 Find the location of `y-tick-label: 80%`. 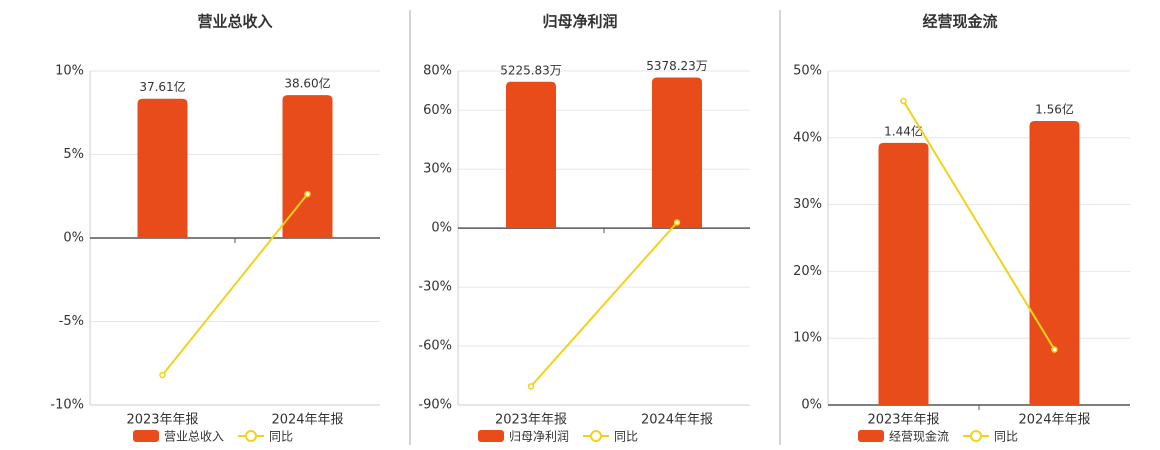

y-tick-label: 80% is located at coordinates (437, 71).